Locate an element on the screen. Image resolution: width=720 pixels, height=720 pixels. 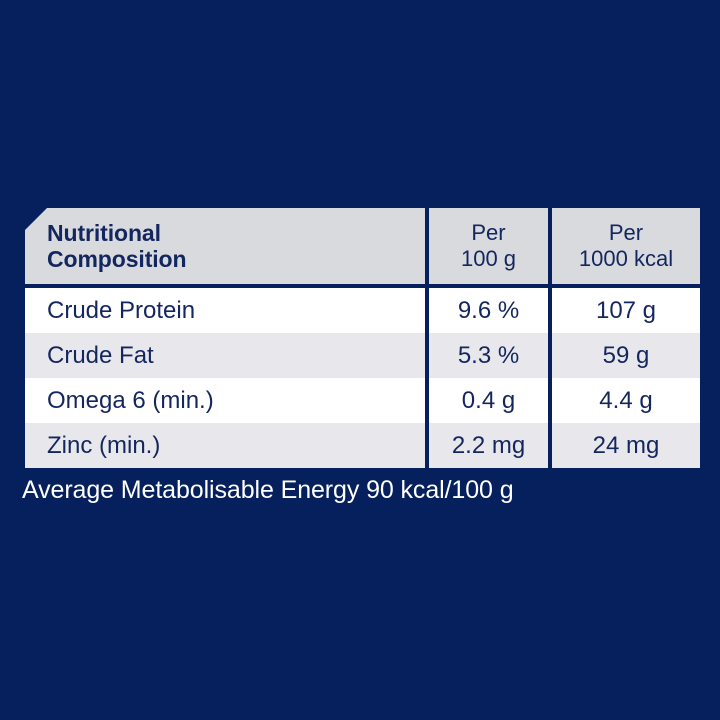
table-row: Zinc (min.) 2.2 mg 24 mg is located at coordinates (362, 445).